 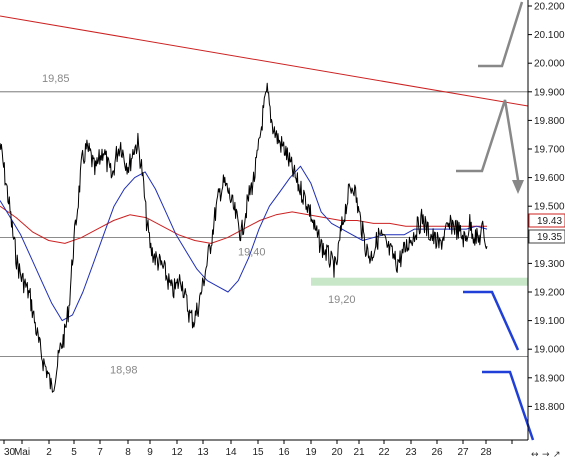 What do you see at coordinates (419, 281) in the screenshot?
I see `support-zone-band` at bounding box center [419, 281].